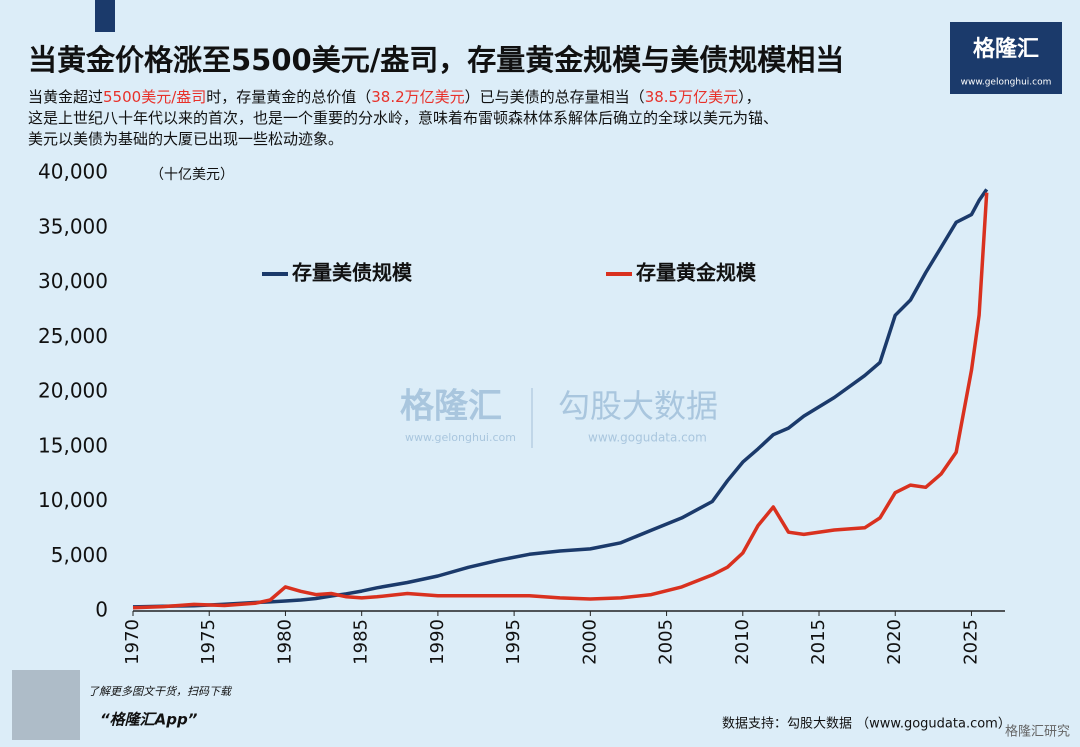  Describe the element at coordinates (970, 642) in the screenshot. I see `x-tick-label: 2025` at that location.